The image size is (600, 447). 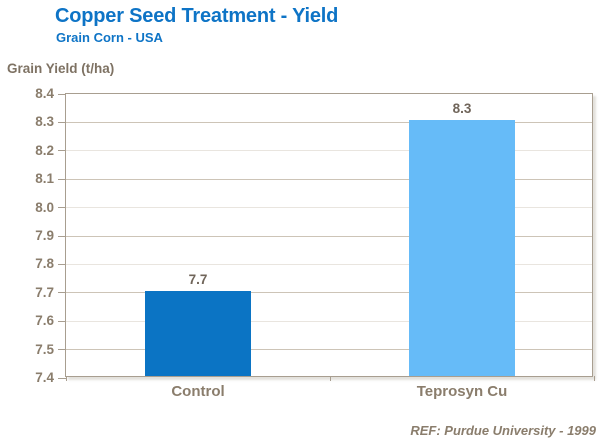 I want to click on bar-control, so click(x=198, y=333).